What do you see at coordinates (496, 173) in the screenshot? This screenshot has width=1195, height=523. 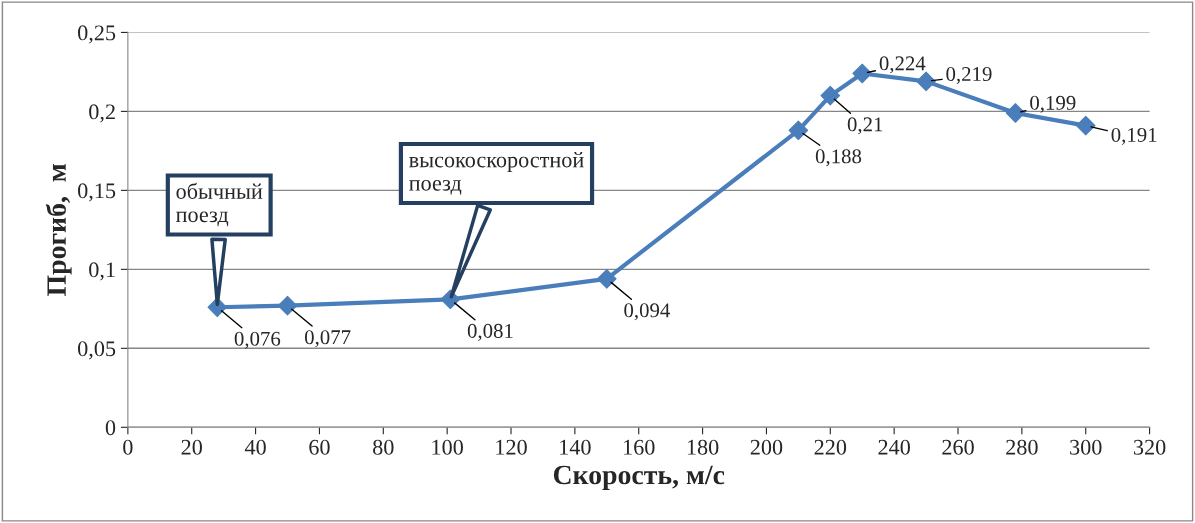 I see `annotation: высокоскоростной поезд` at bounding box center [496, 173].